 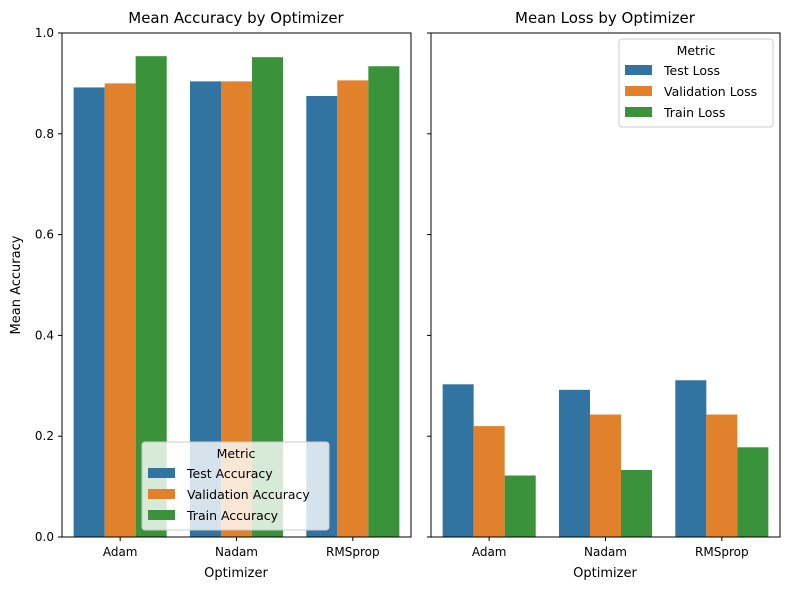 I want to click on bar-validation-accuracy-adam, so click(x=120, y=310).